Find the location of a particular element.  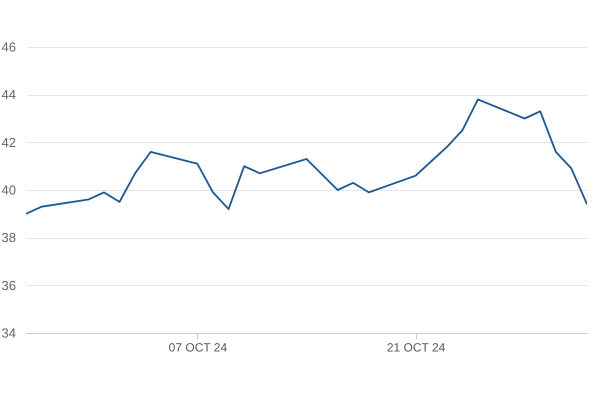

y-tick-label: 42 is located at coordinates (9, 142).